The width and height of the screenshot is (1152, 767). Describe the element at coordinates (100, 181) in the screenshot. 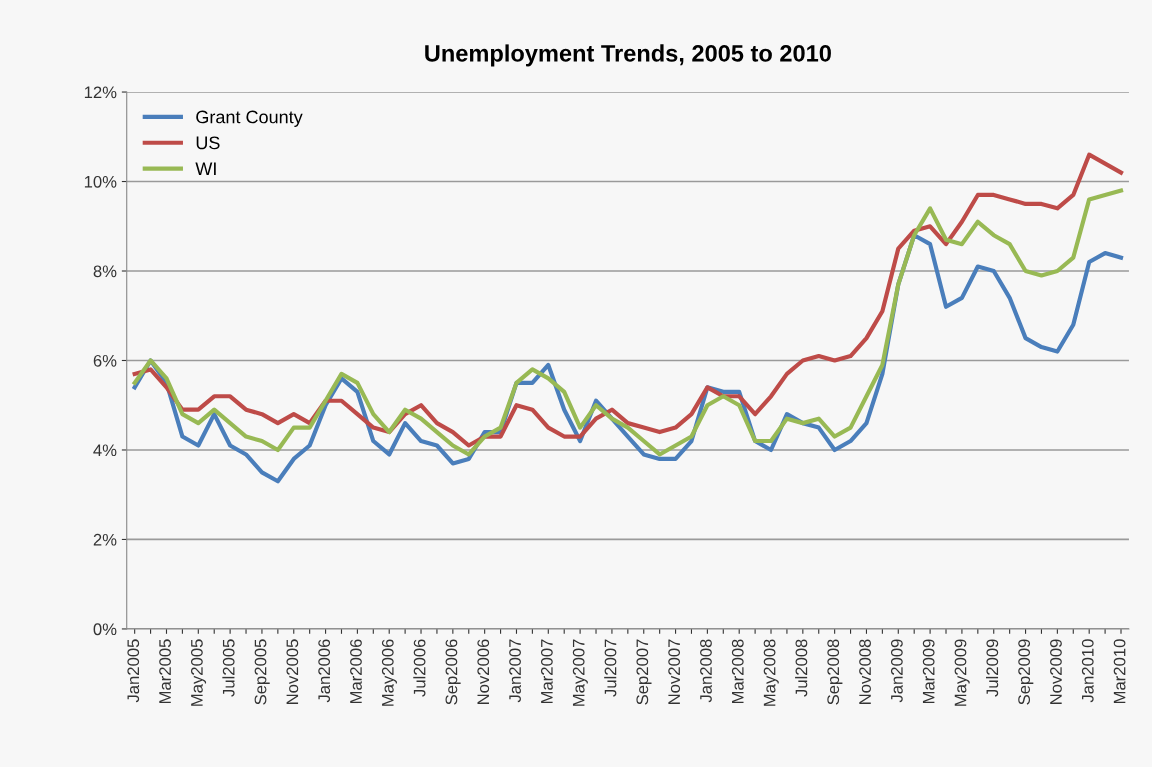

I see `y-tick-label: 10%` at that location.